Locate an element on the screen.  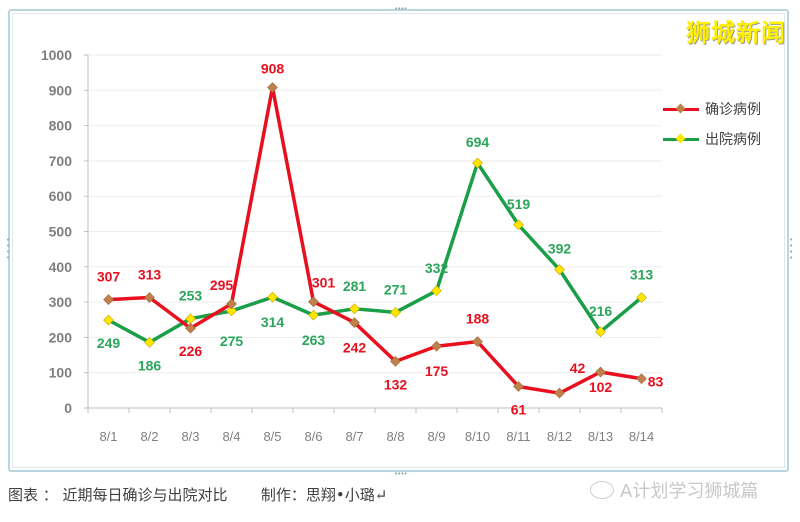
x-tick-label: 8/4 is located at coordinates (231, 436).